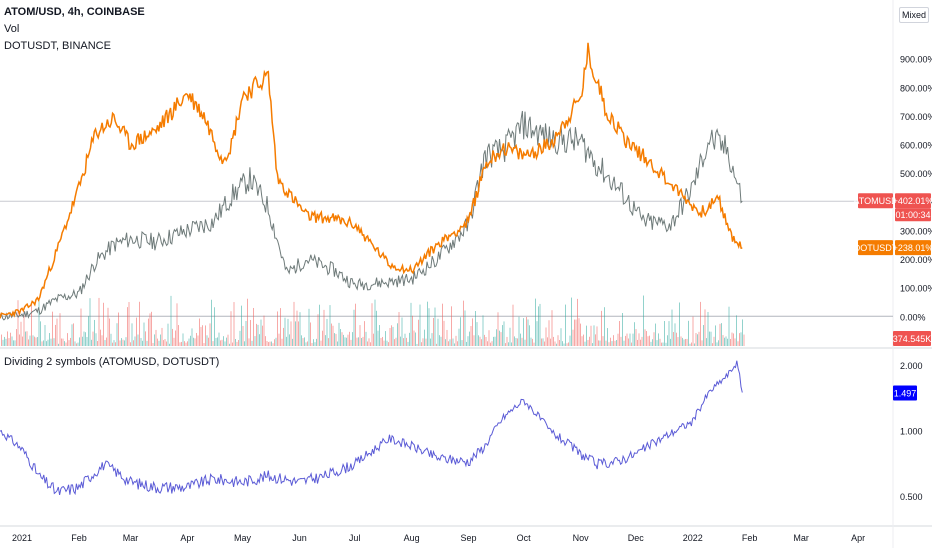 The width and height of the screenshot is (932, 550). I want to click on atom-countdown-badge-text: 01:00:34, so click(912, 215).